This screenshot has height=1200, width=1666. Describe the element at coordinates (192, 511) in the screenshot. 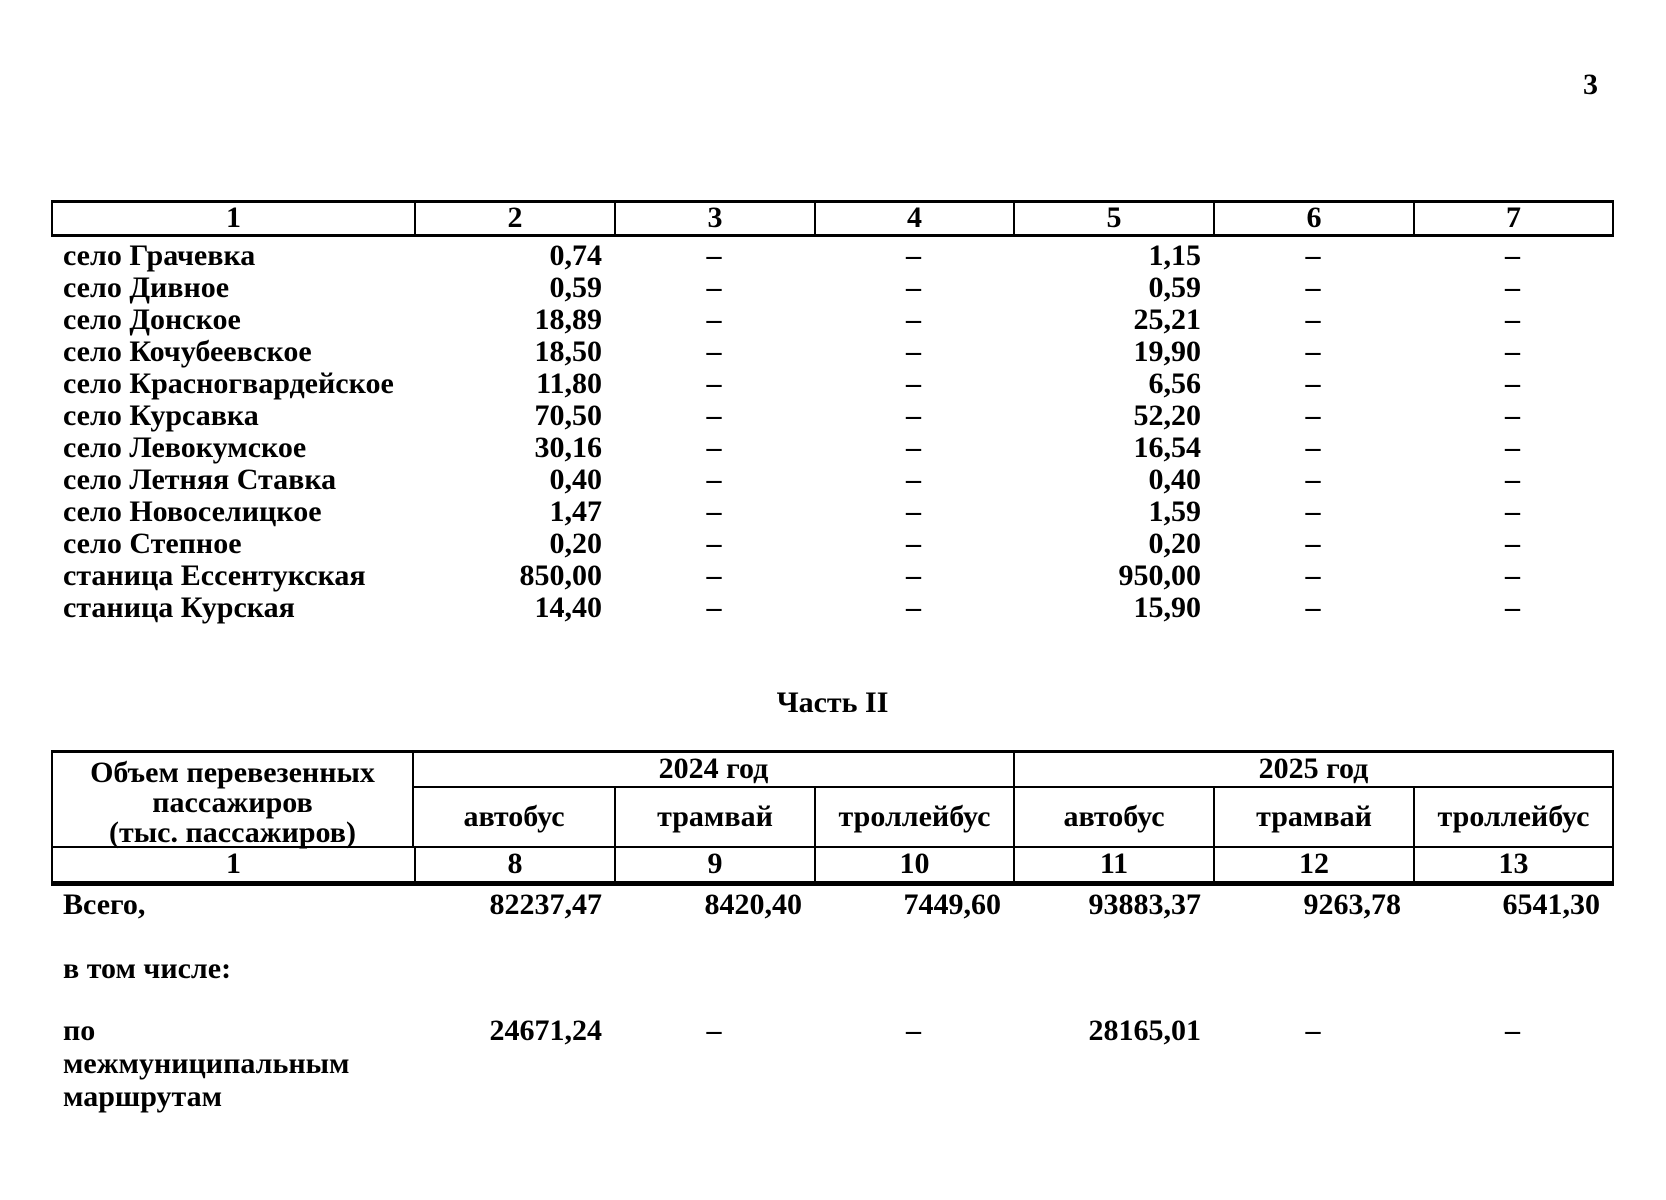

I see `settlement-name: село Новоселицкое` at that location.